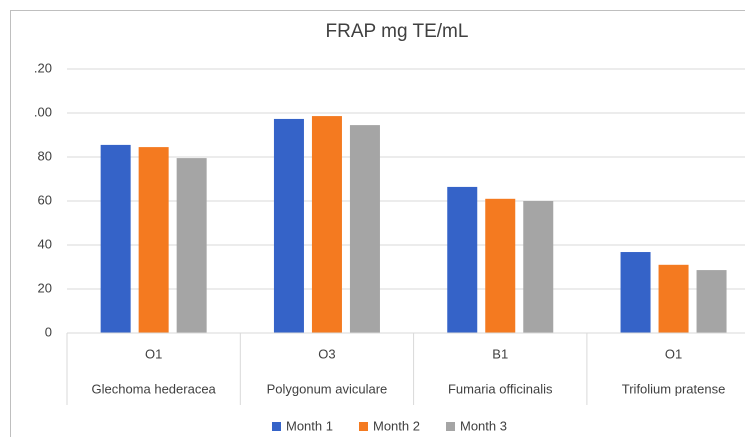  What do you see at coordinates (45, 199) in the screenshot?
I see `y-tick-label: 60` at bounding box center [45, 199].